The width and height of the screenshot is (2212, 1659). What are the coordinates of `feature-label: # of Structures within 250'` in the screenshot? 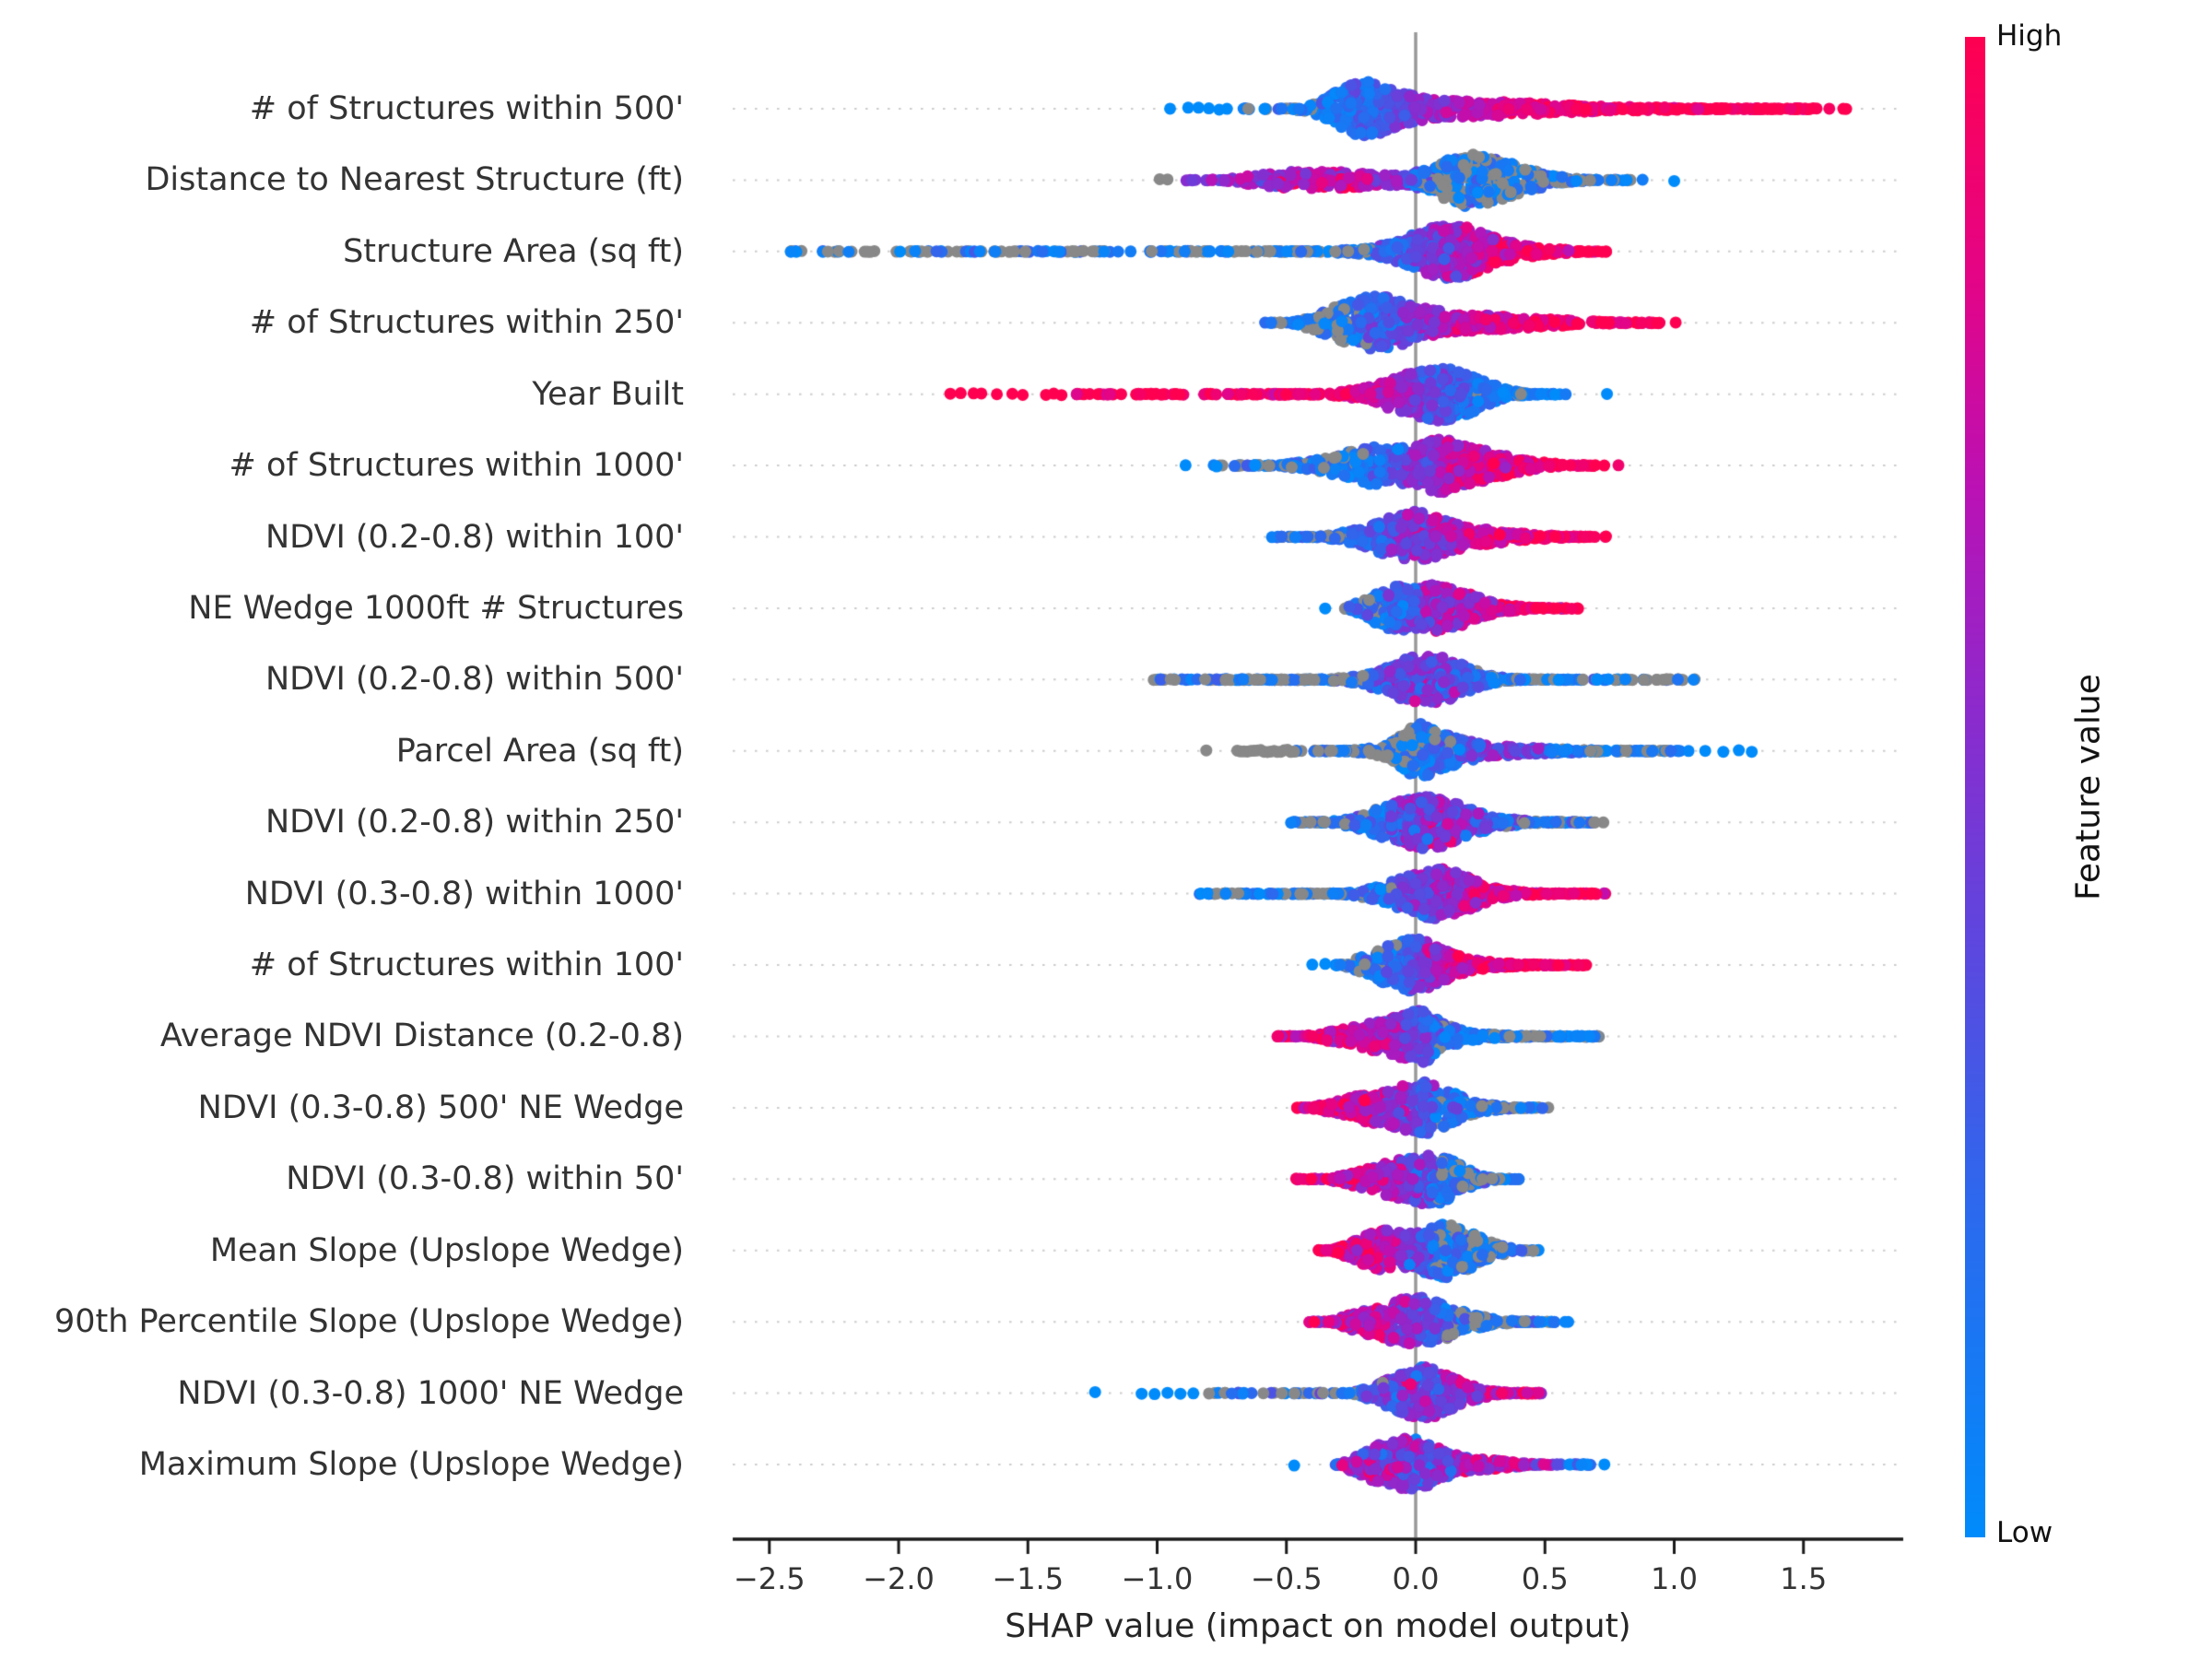 It's located at (466, 323).